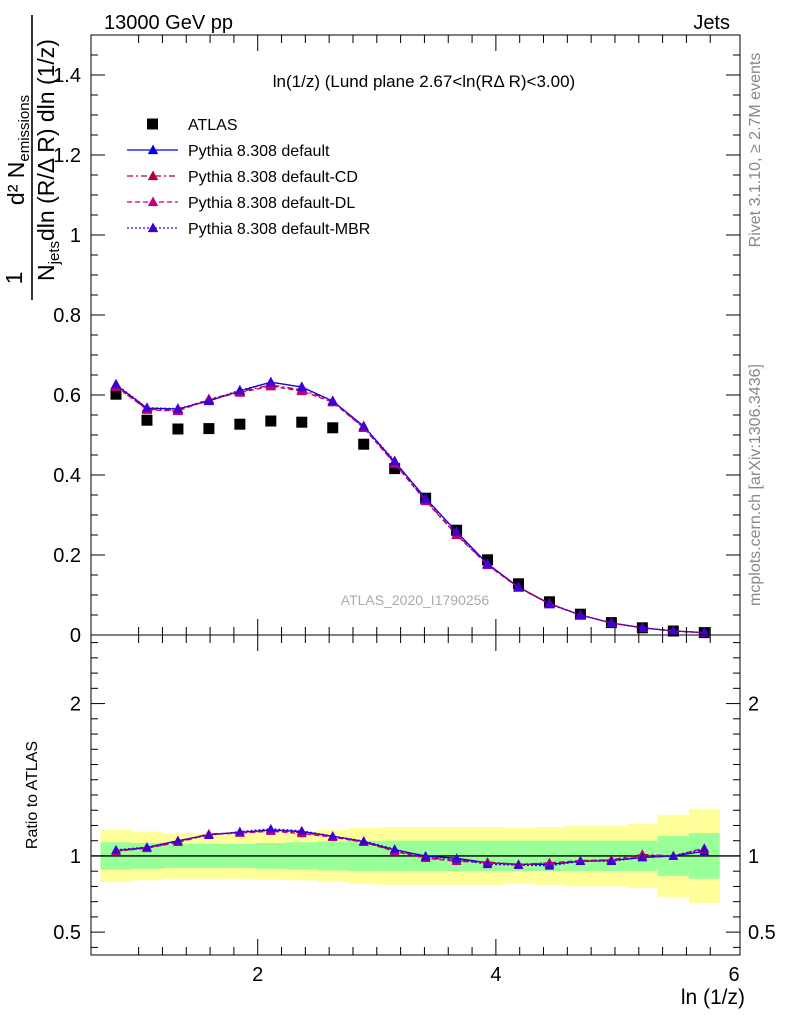  I want to click on upper-y-tick-label: 0.2, so click(67, 556).